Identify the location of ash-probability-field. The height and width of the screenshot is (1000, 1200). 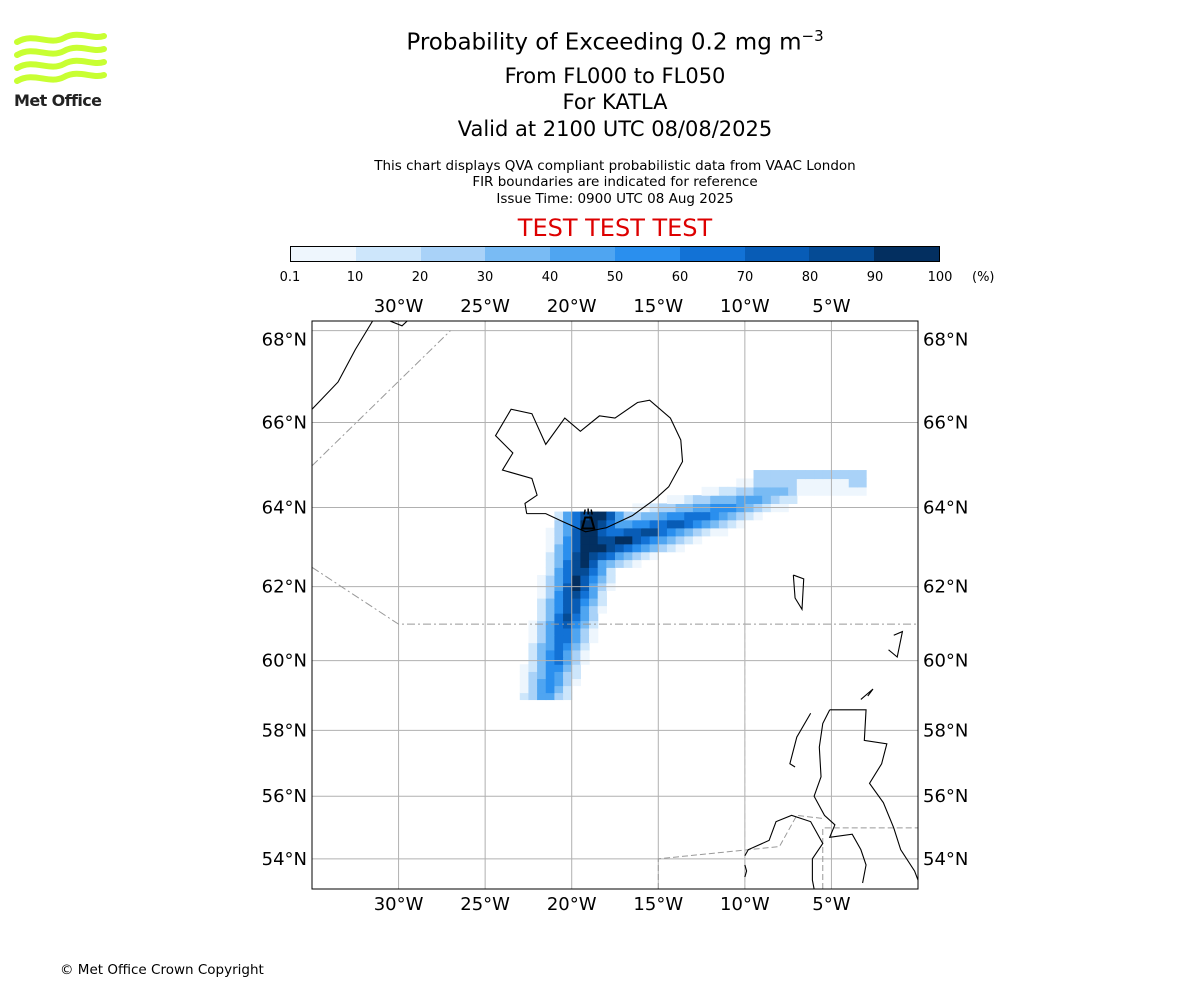
(693, 585).